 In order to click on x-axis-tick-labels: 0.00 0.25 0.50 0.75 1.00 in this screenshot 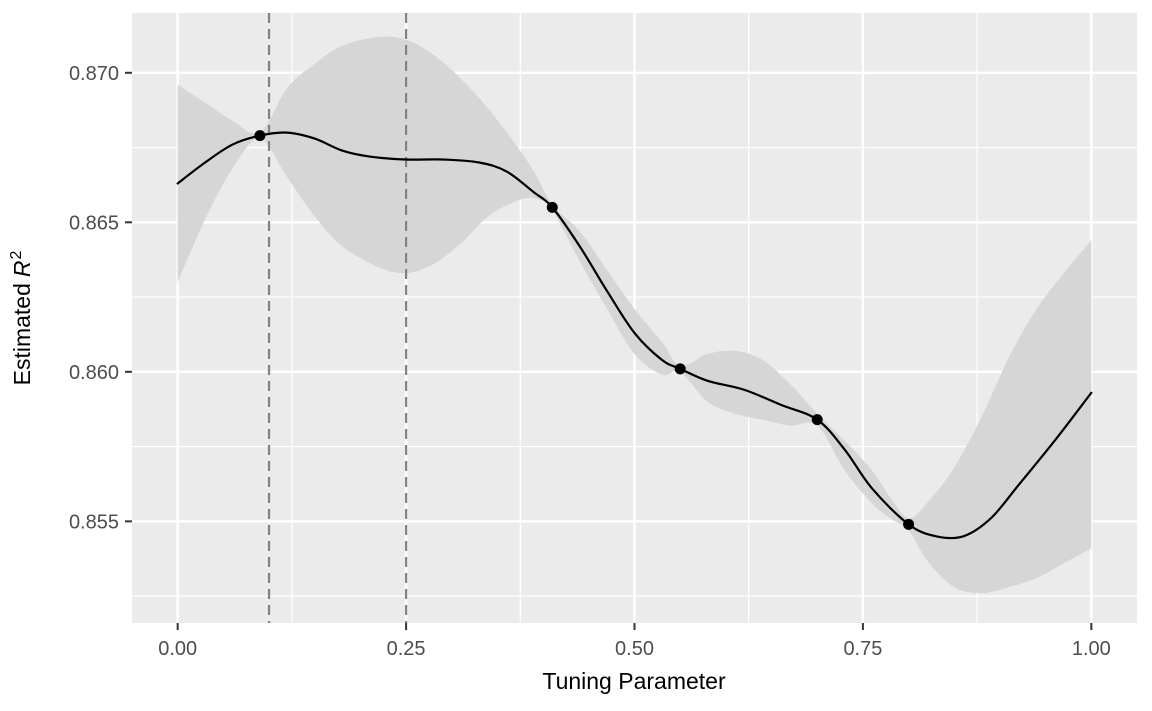, I will do `click(634, 649)`.